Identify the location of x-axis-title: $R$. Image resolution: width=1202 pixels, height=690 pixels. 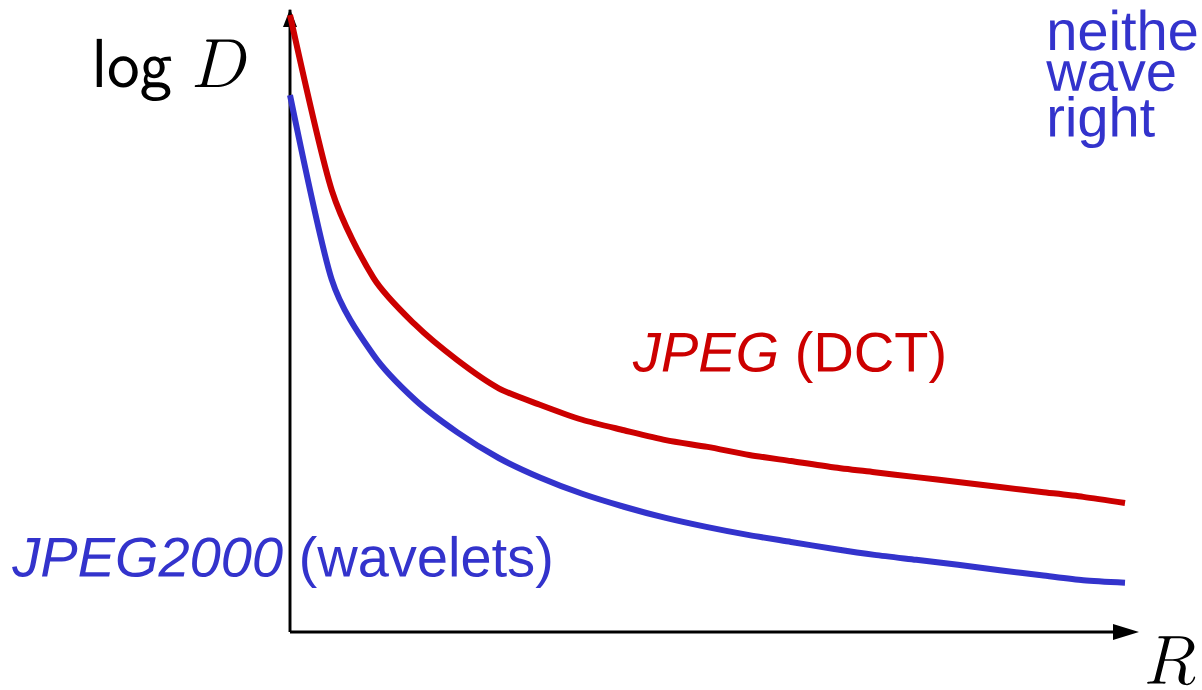
(1171, 661).